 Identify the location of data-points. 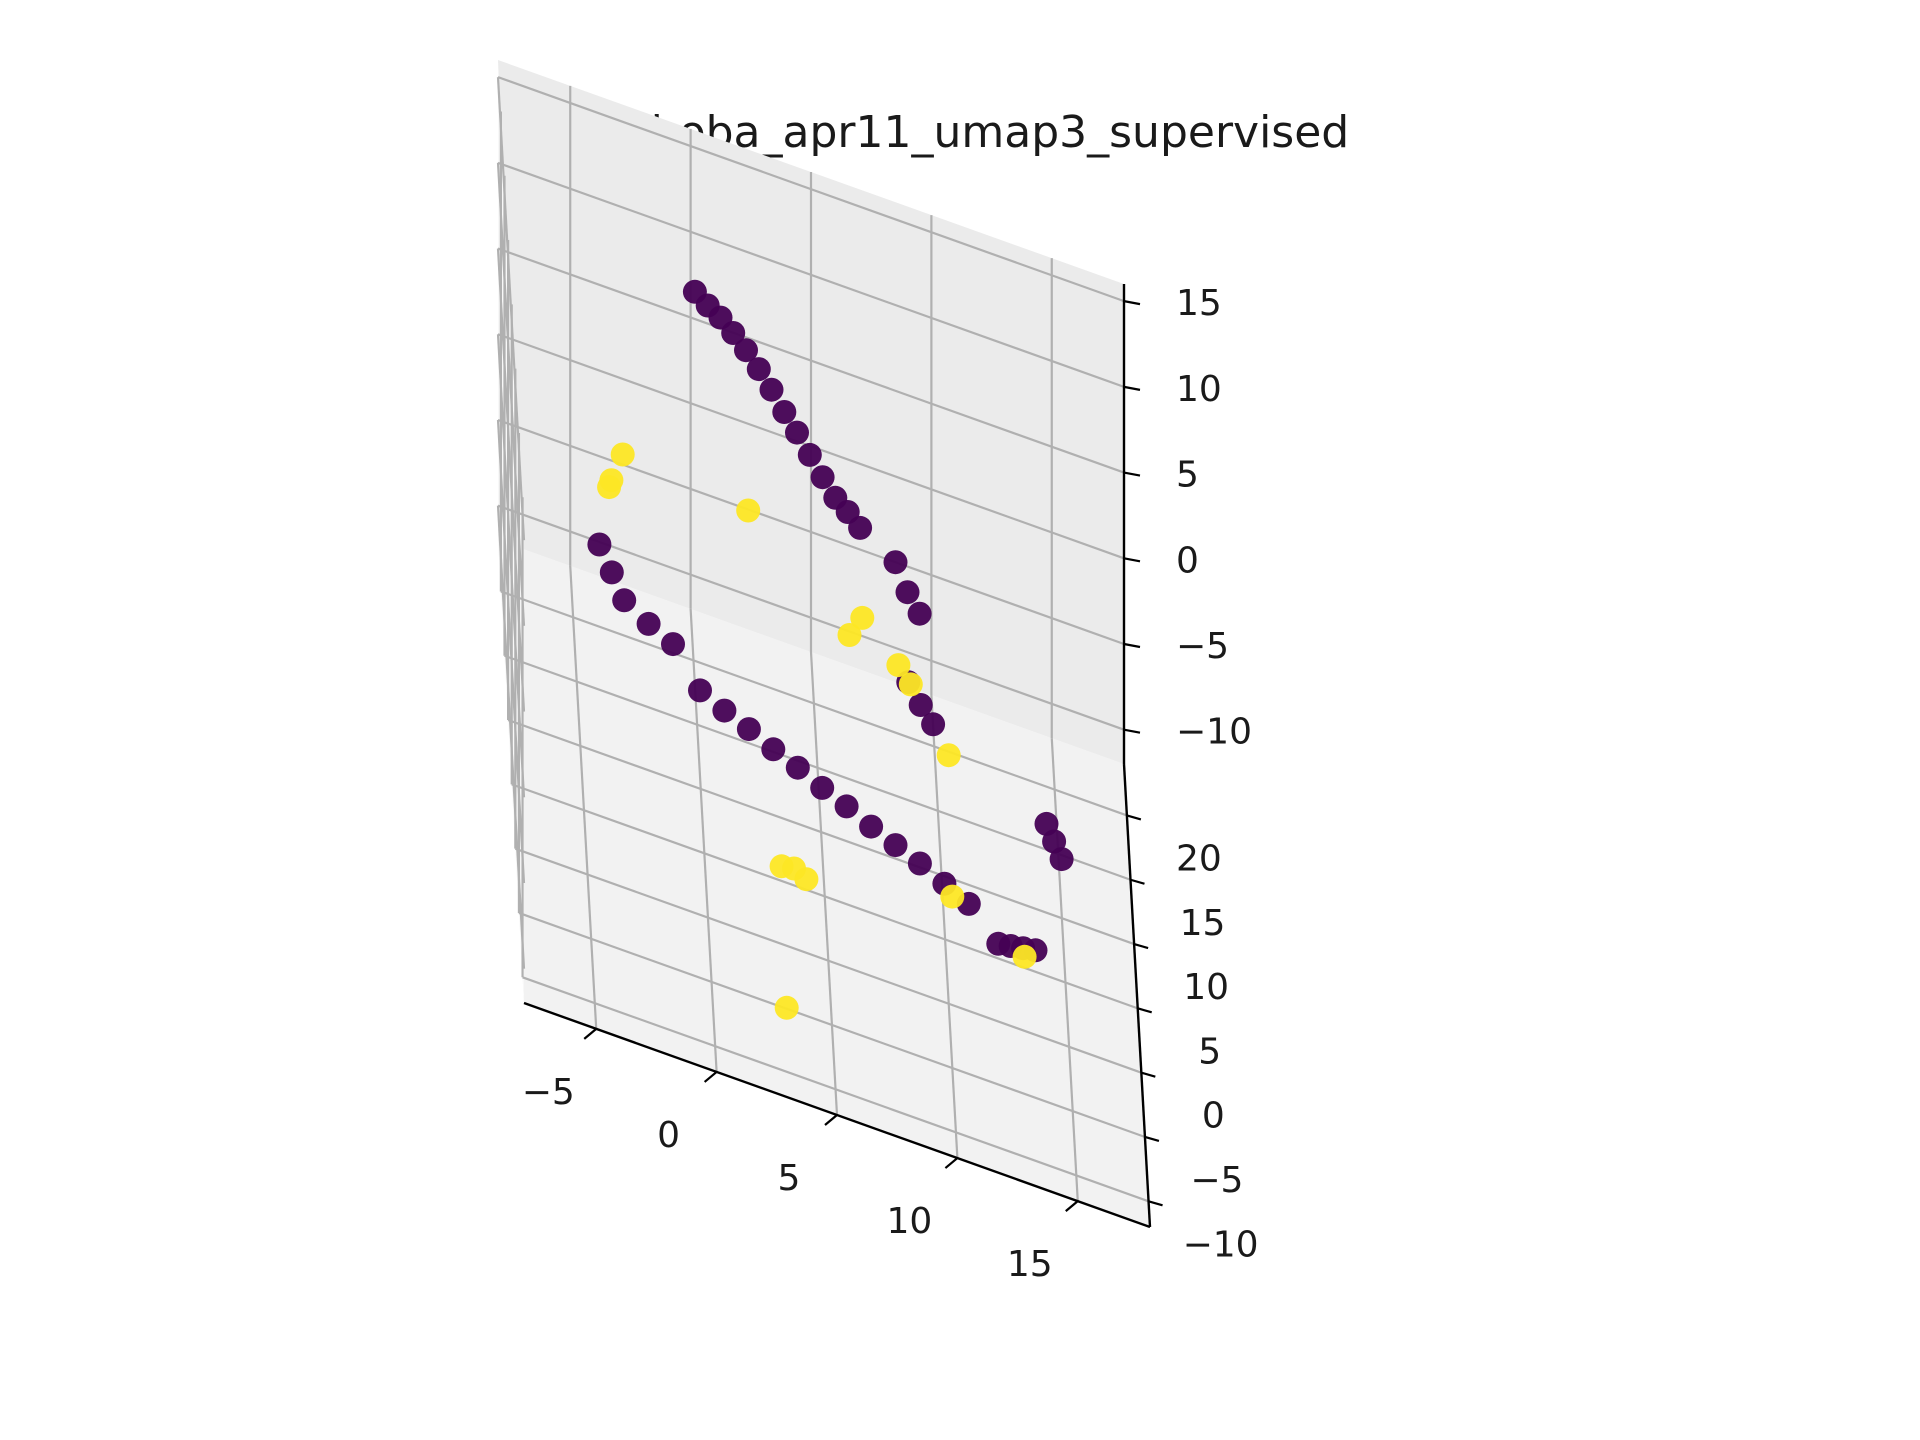
(830, 649).